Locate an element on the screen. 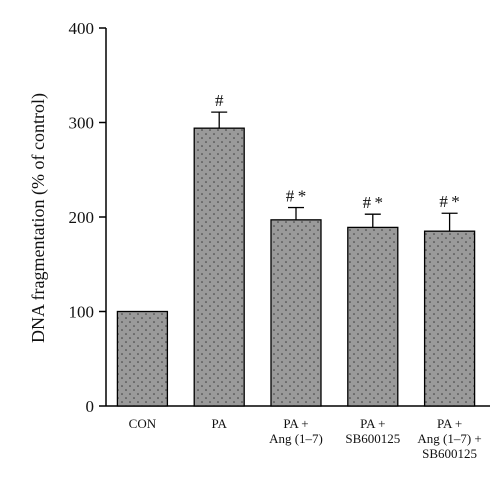 The height and width of the screenshot is (484, 500). x-tick-label-line: Ang (1–7) is located at coordinates (296, 438).